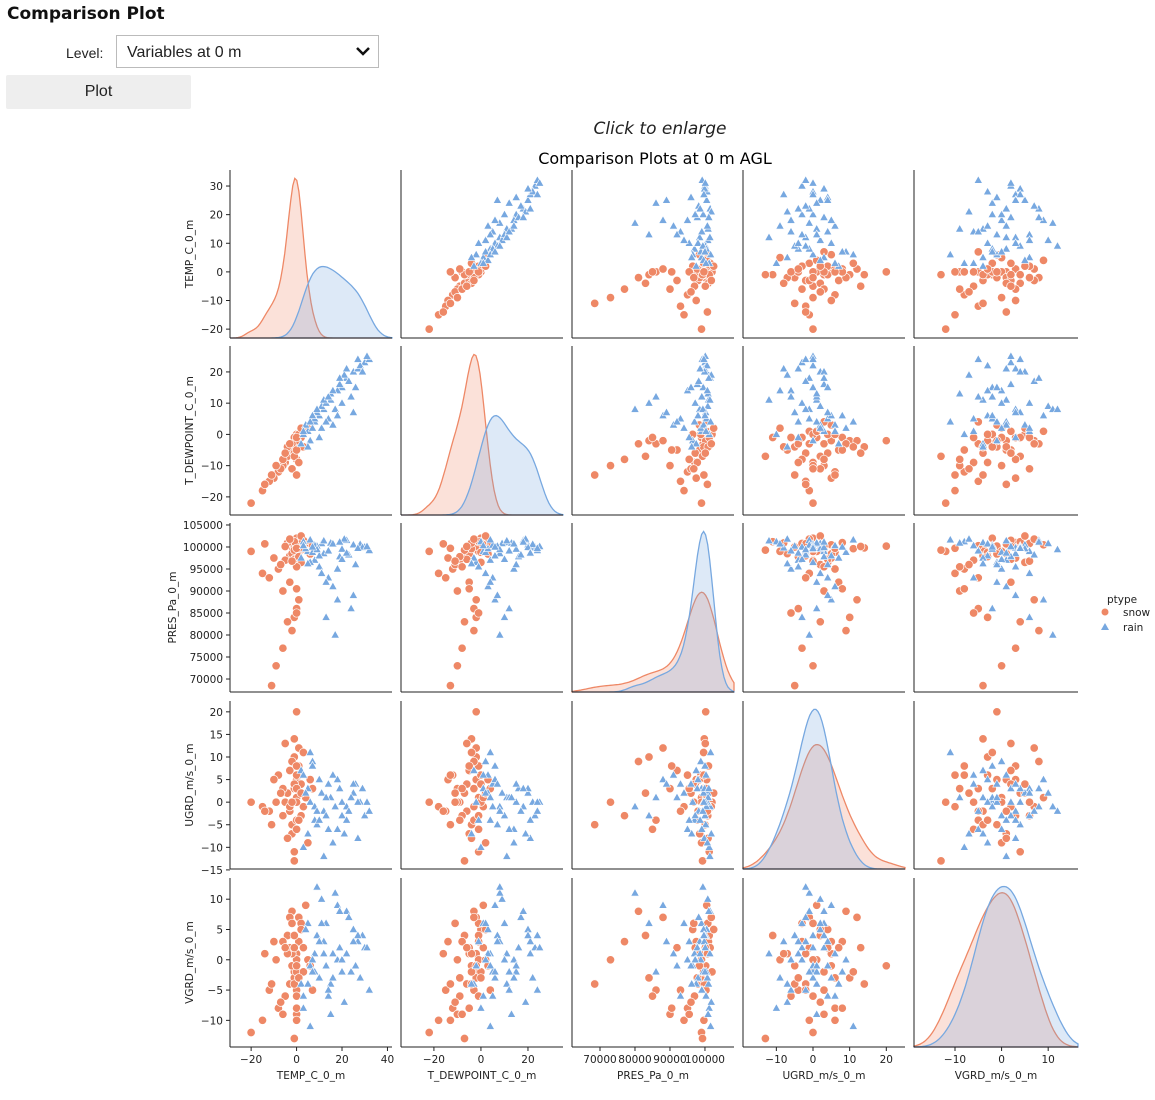 The image size is (1155, 1100). I want to click on y-tick-label: 20, so click(216, 373).